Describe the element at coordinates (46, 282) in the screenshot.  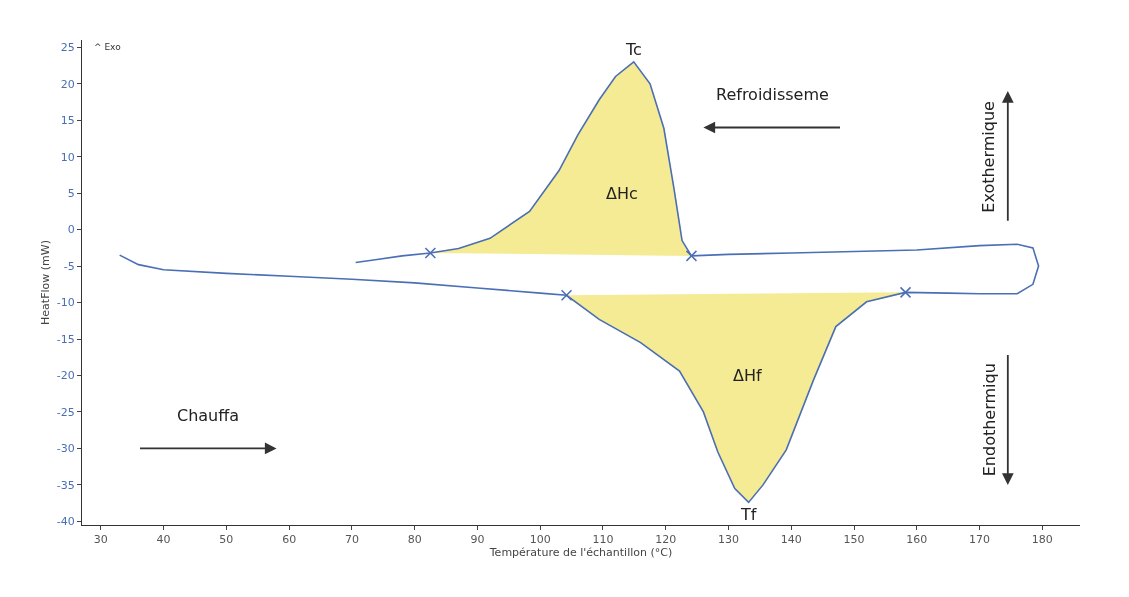
I see `y-axis-title: HeatFlow (mW)` at that location.